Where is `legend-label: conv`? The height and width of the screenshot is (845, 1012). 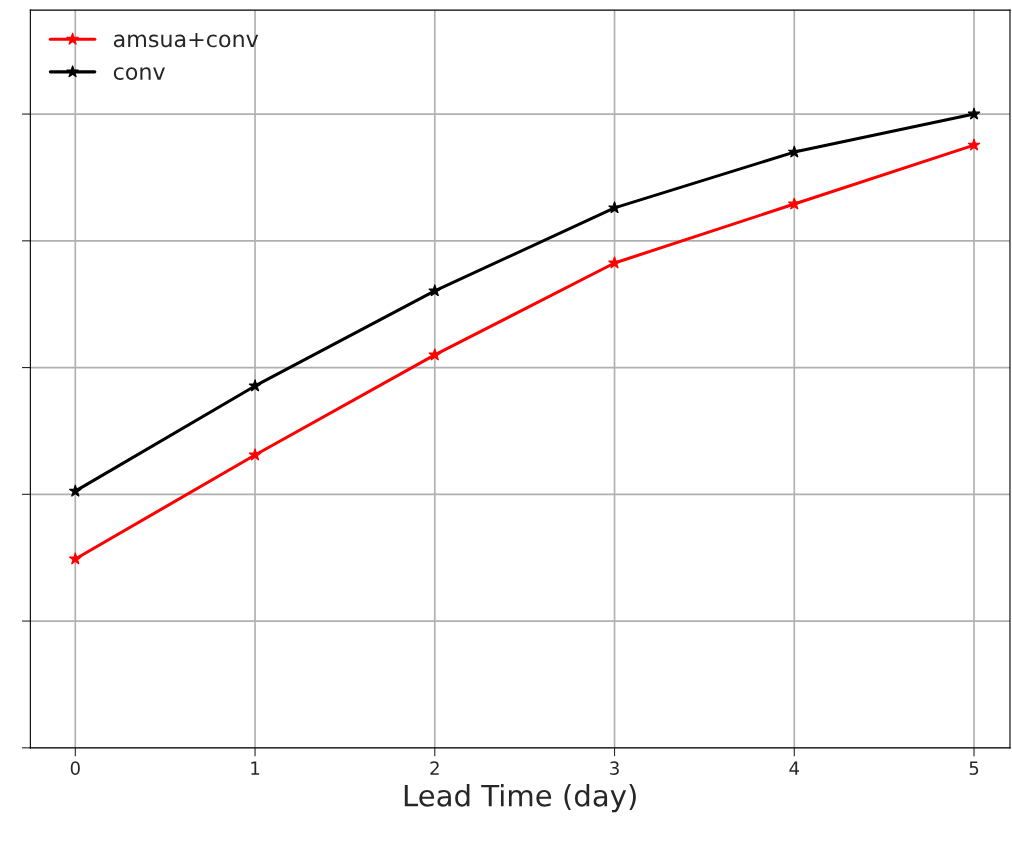 legend-label: conv is located at coordinates (139, 73).